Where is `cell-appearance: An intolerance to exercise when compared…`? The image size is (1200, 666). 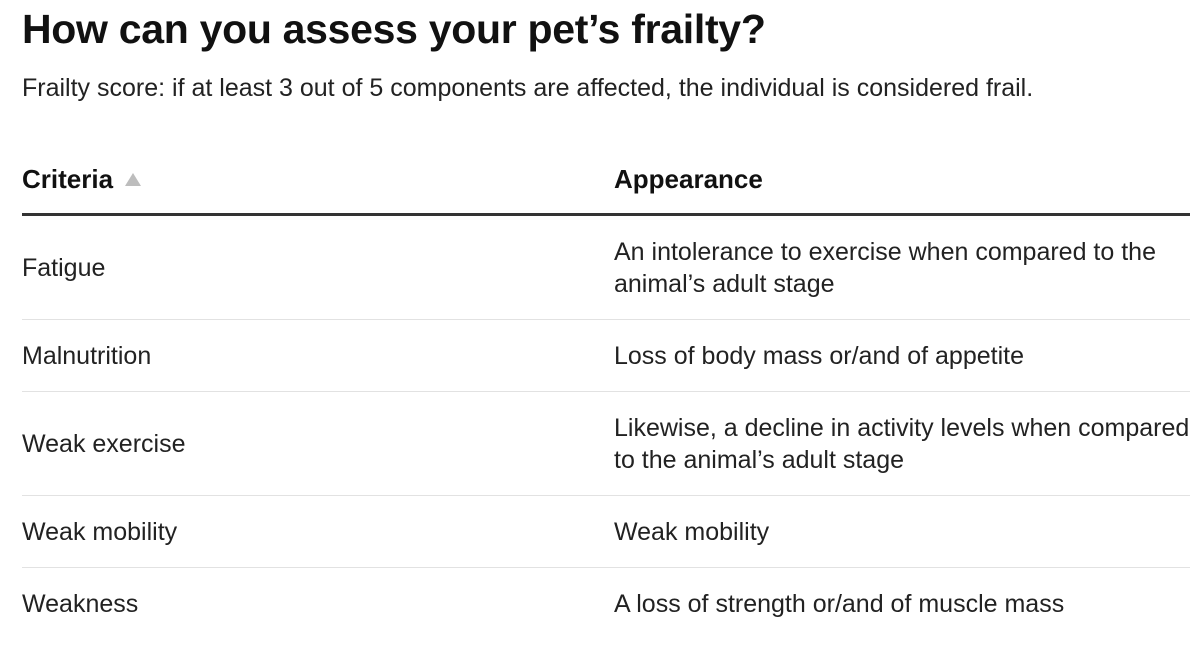 cell-appearance: An intolerance to exercise when compared… is located at coordinates (902, 267).